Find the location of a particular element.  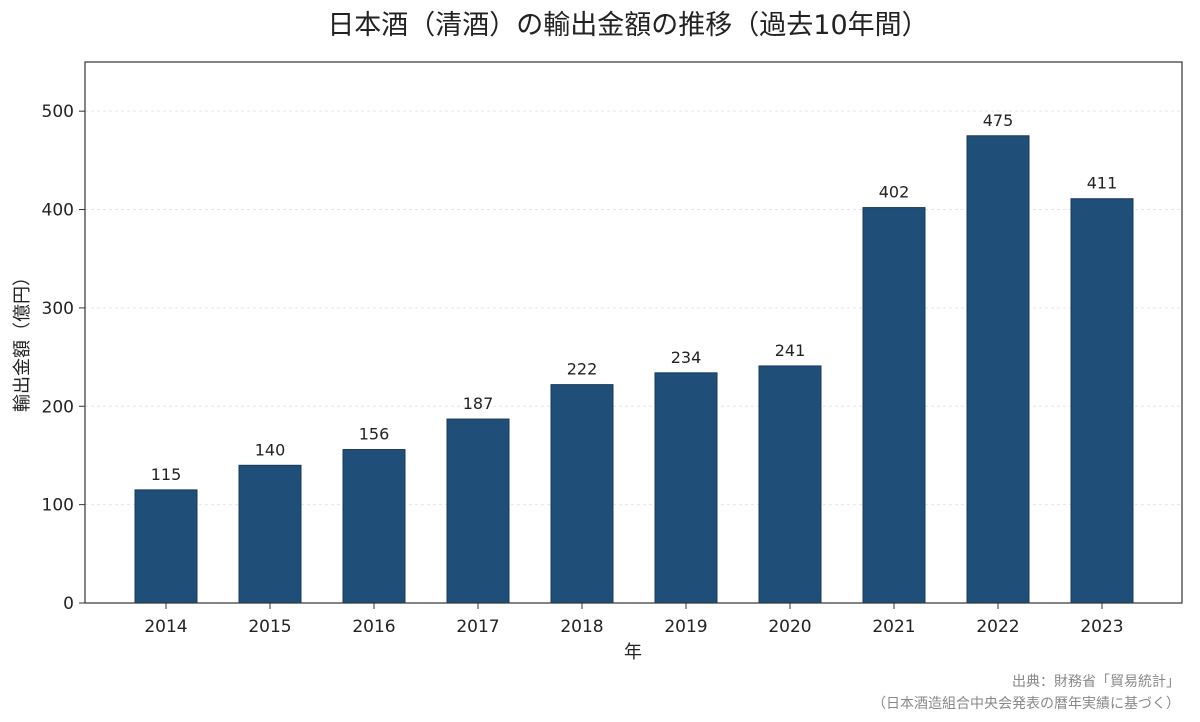

x-axis-label: 年 is located at coordinates (633, 652).